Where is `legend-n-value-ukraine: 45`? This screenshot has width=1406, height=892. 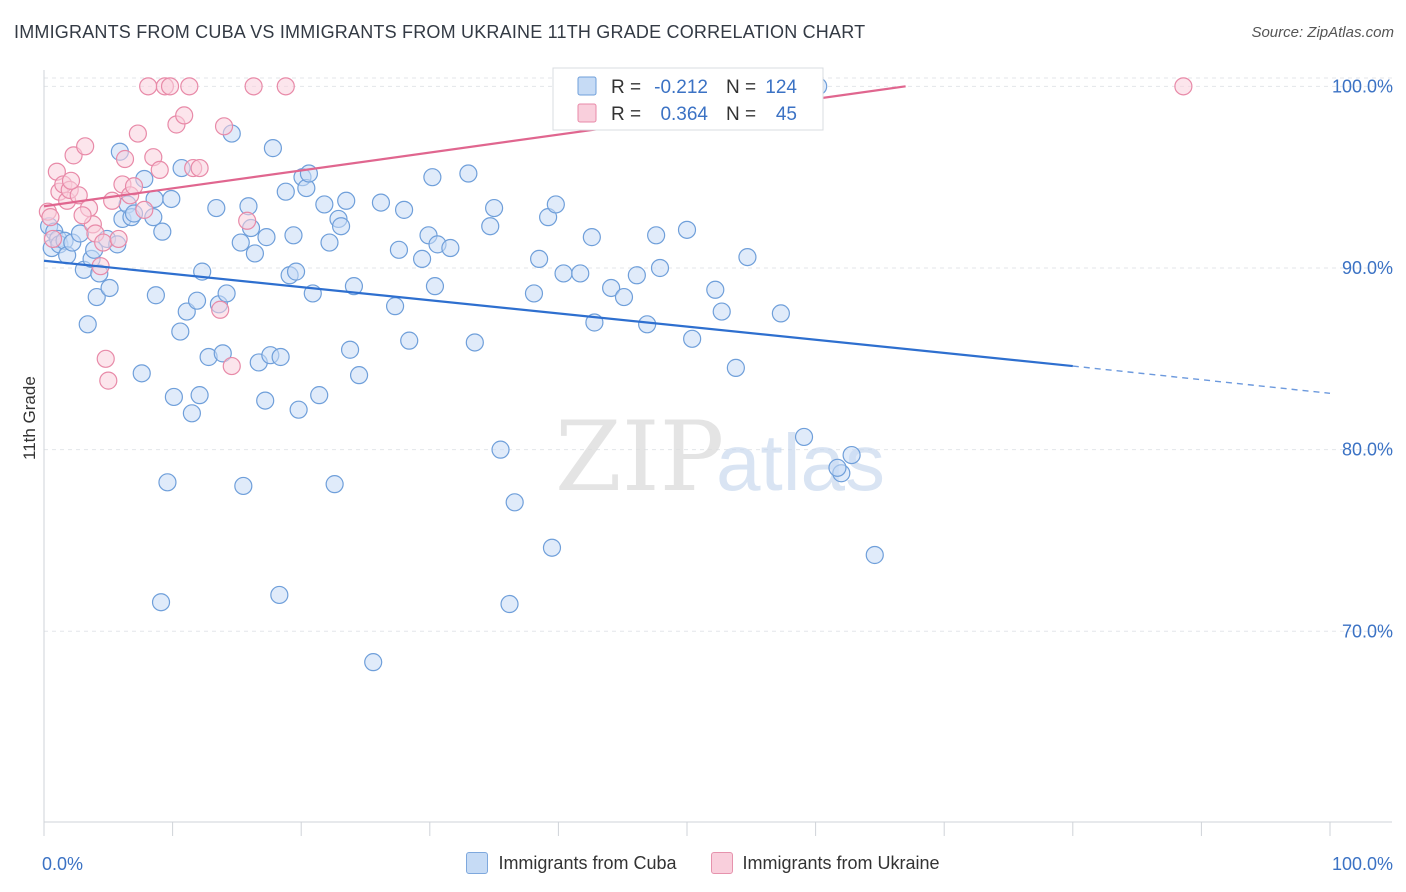 legend-n-value-ukraine: 45 is located at coordinates (786, 114).